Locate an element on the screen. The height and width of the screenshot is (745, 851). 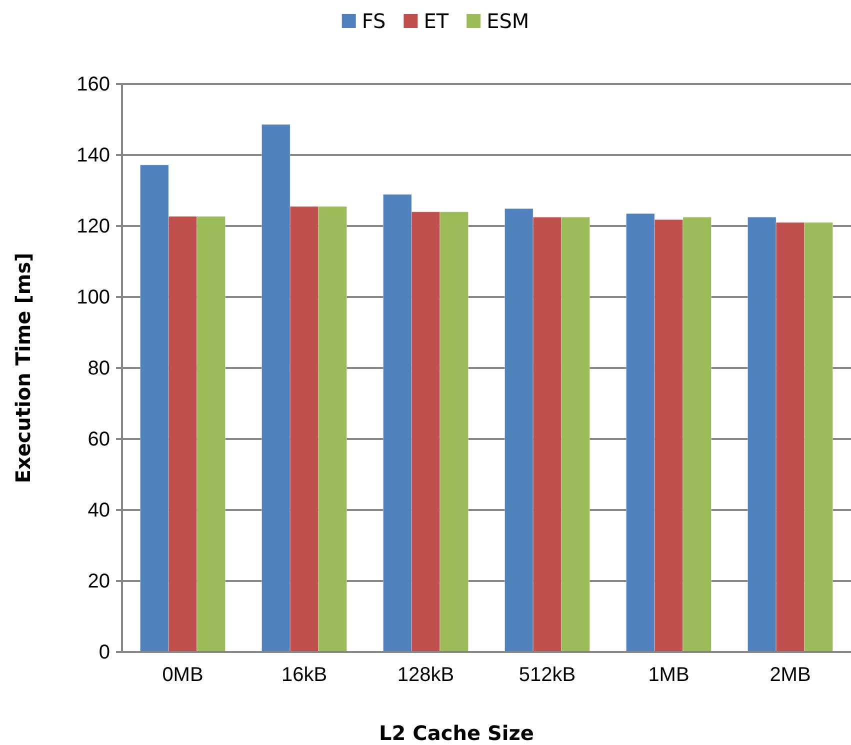
y-tick-label: 0 is located at coordinates (104, 652).